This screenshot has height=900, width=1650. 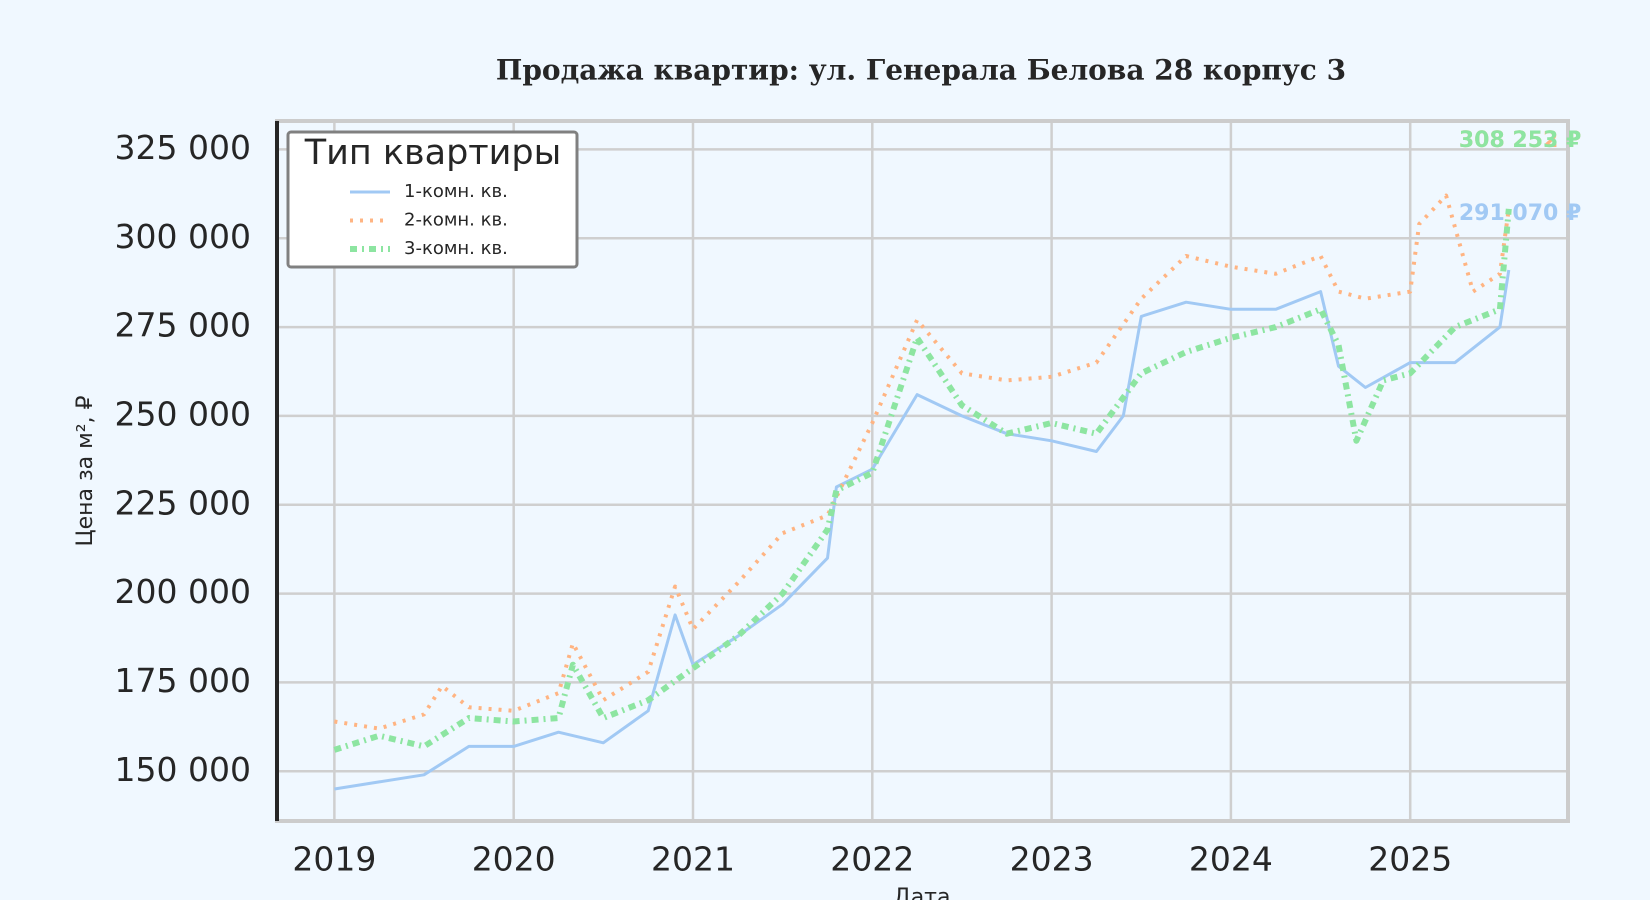 I want to click on x-tick-label: 2020, so click(x=514, y=859).